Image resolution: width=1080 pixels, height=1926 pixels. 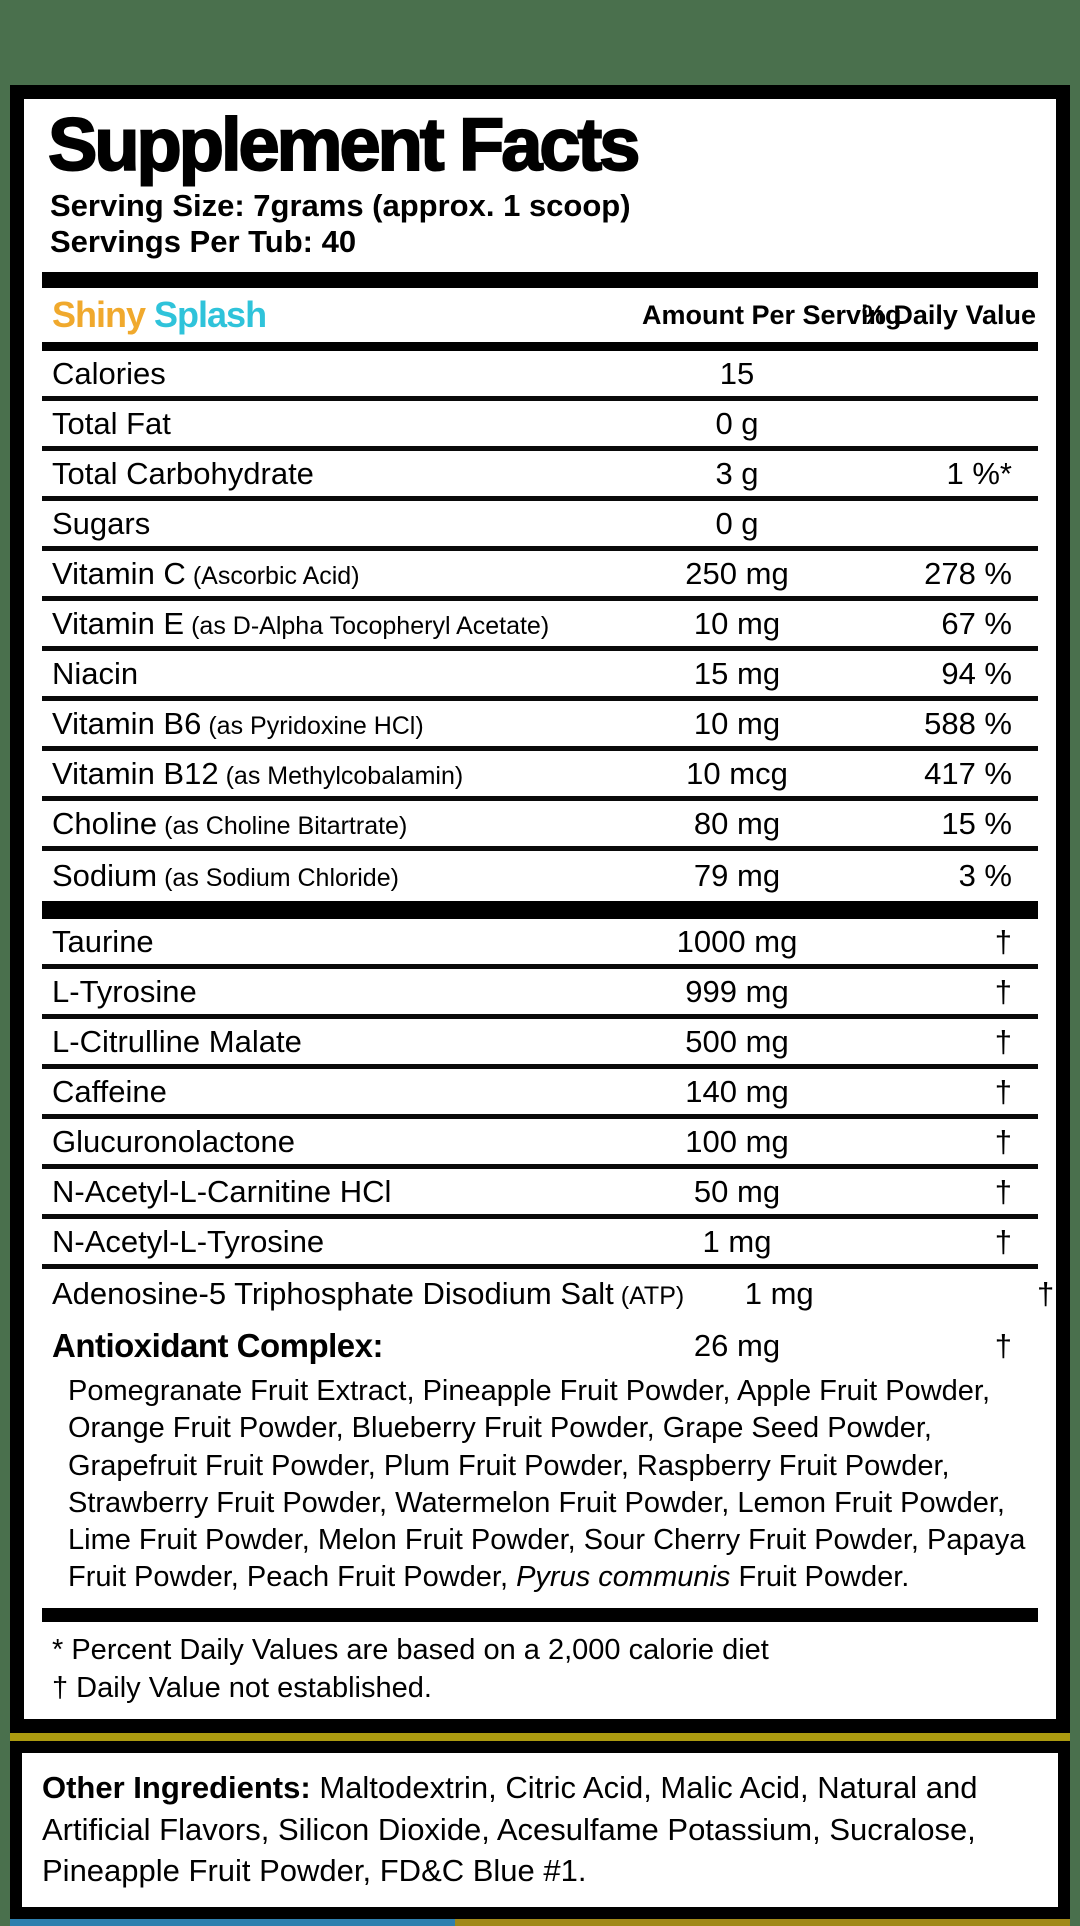 What do you see at coordinates (737, 991) in the screenshot?
I see `amount-per-serving: 999 mg` at bounding box center [737, 991].